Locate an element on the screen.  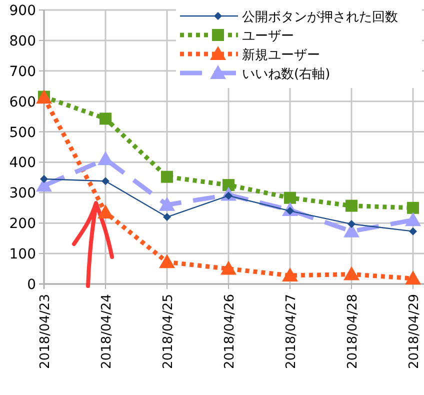
legend-label: ユーザー is located at coordinates (268, 36).